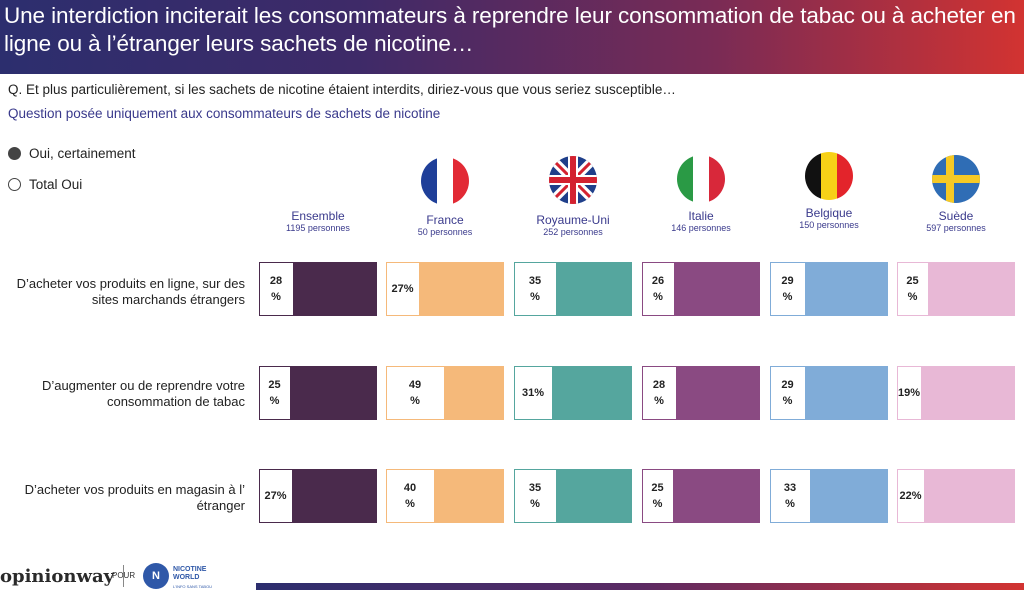 The width and height of the screenshot is (1024, 590). I want to click on value-label: 19%, so click(909, 393).